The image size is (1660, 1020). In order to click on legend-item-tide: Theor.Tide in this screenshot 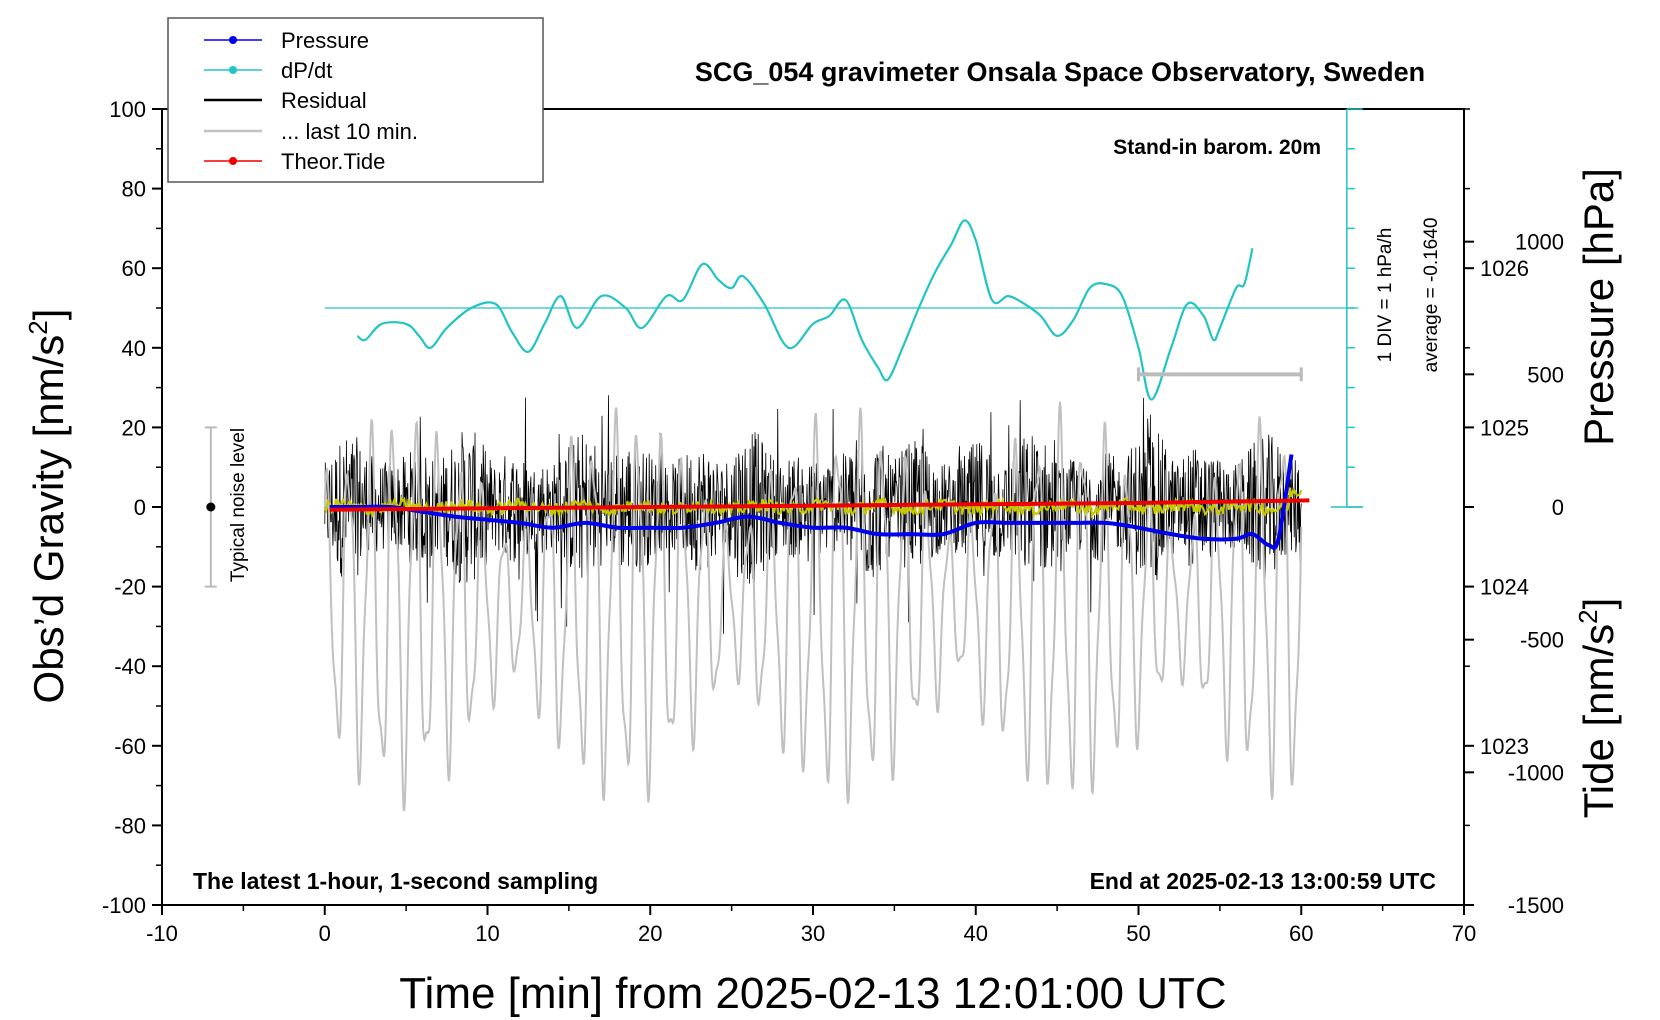, I will do `click(294, 161)`.